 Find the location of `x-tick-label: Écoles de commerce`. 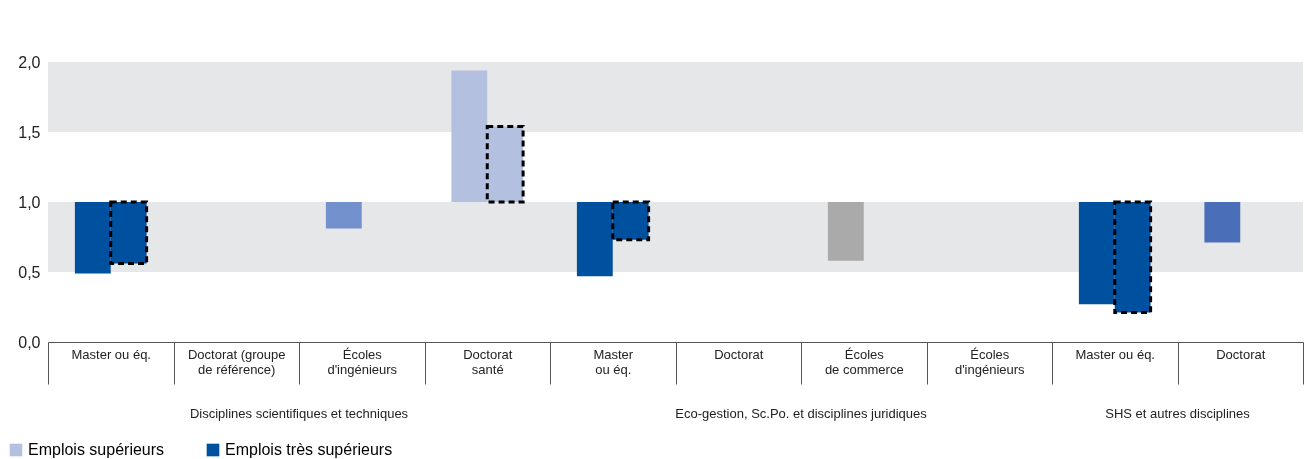

x-tick-label: Écoles de commerce is located at coordinates (864, 361).